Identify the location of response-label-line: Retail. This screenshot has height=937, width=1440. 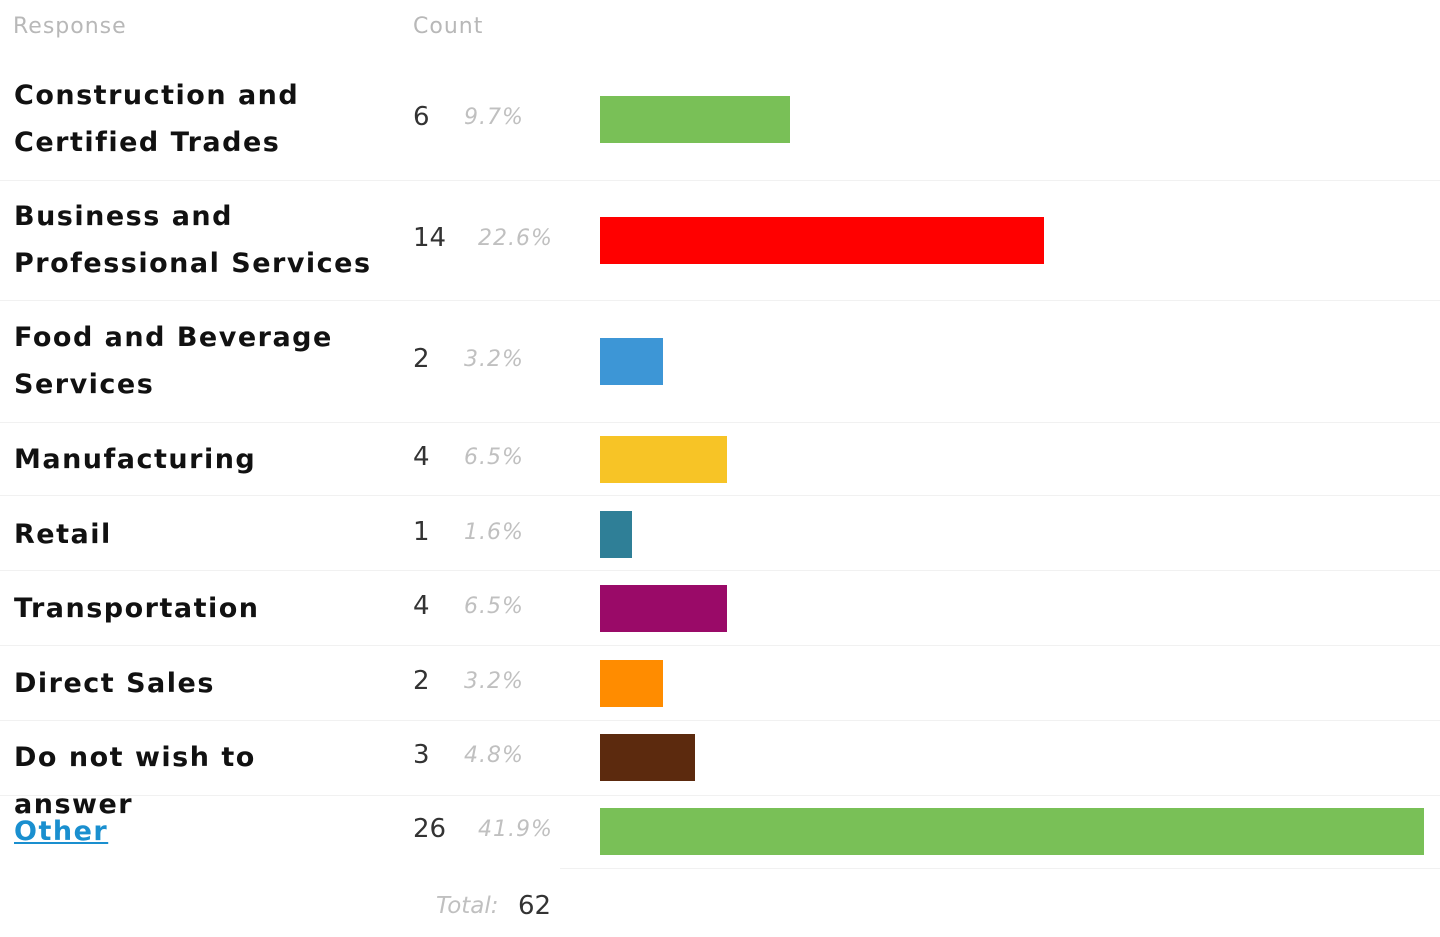
(63, 534).